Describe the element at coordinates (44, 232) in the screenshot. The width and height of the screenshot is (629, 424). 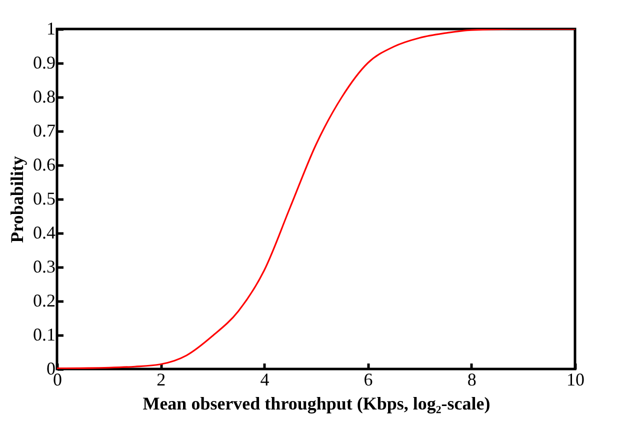
I see `y-tick-label: 0.4` at that location.